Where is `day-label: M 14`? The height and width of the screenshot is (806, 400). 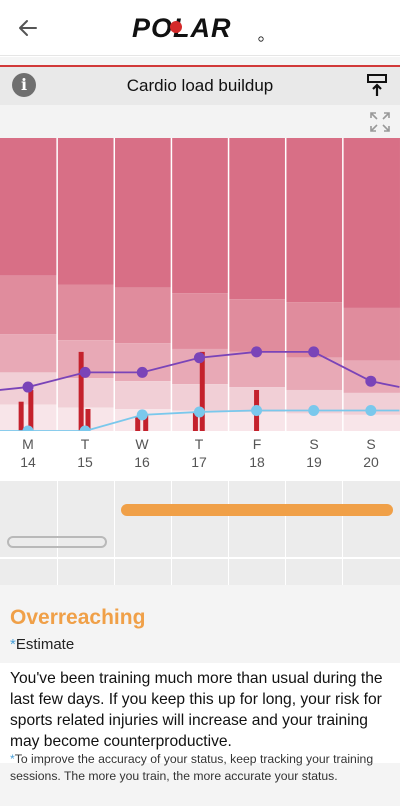
day-label: M 14 is located at coordinates (28, 453).